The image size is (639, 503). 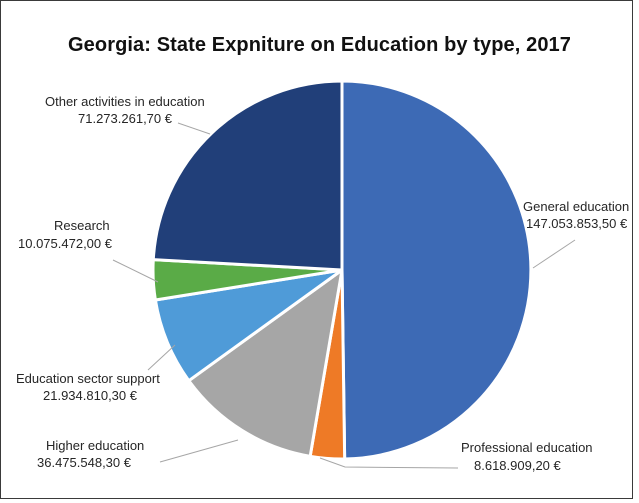 What do you see at coordinates (194, 128) in the screenshot?
I see `leader-line-other-activities` at bounding box center [194, 128].